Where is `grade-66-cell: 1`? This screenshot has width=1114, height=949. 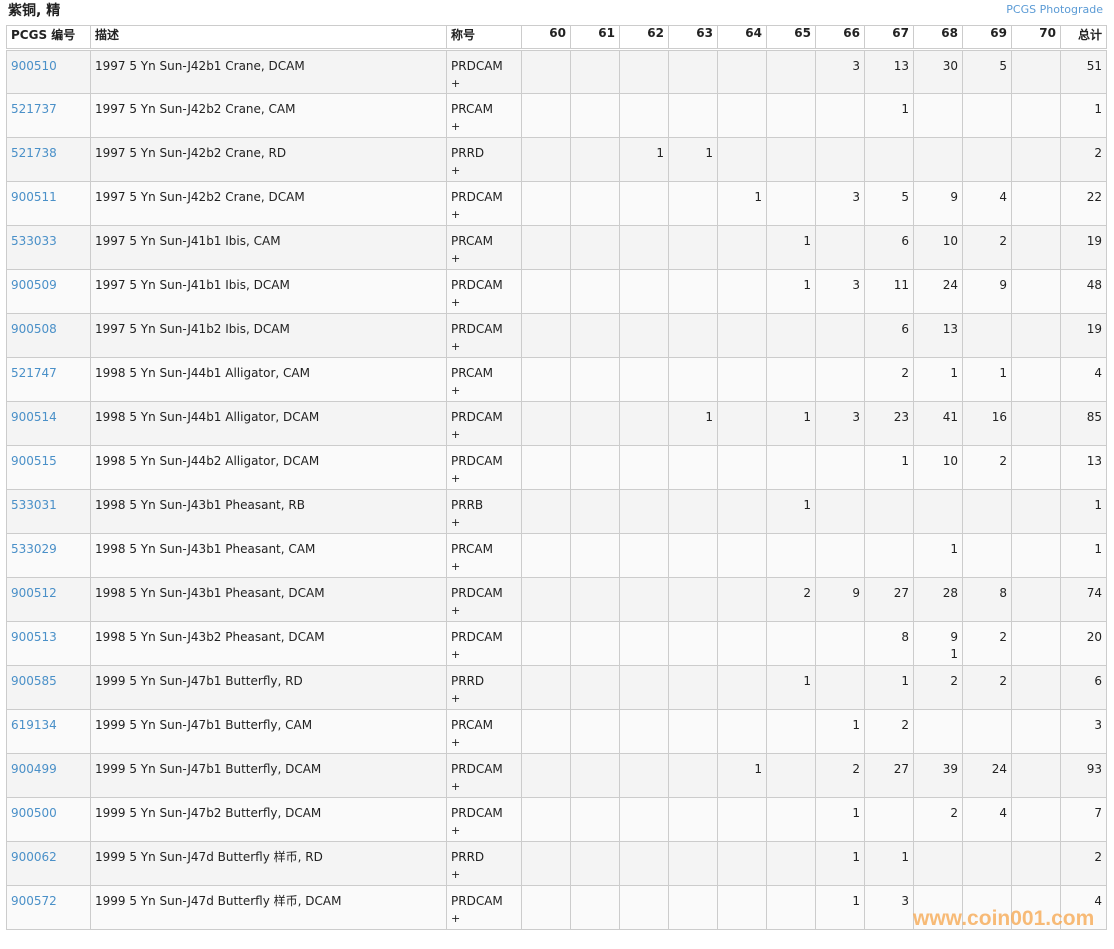
grade-66-cell: 1 is located at coordinates (840, 819).